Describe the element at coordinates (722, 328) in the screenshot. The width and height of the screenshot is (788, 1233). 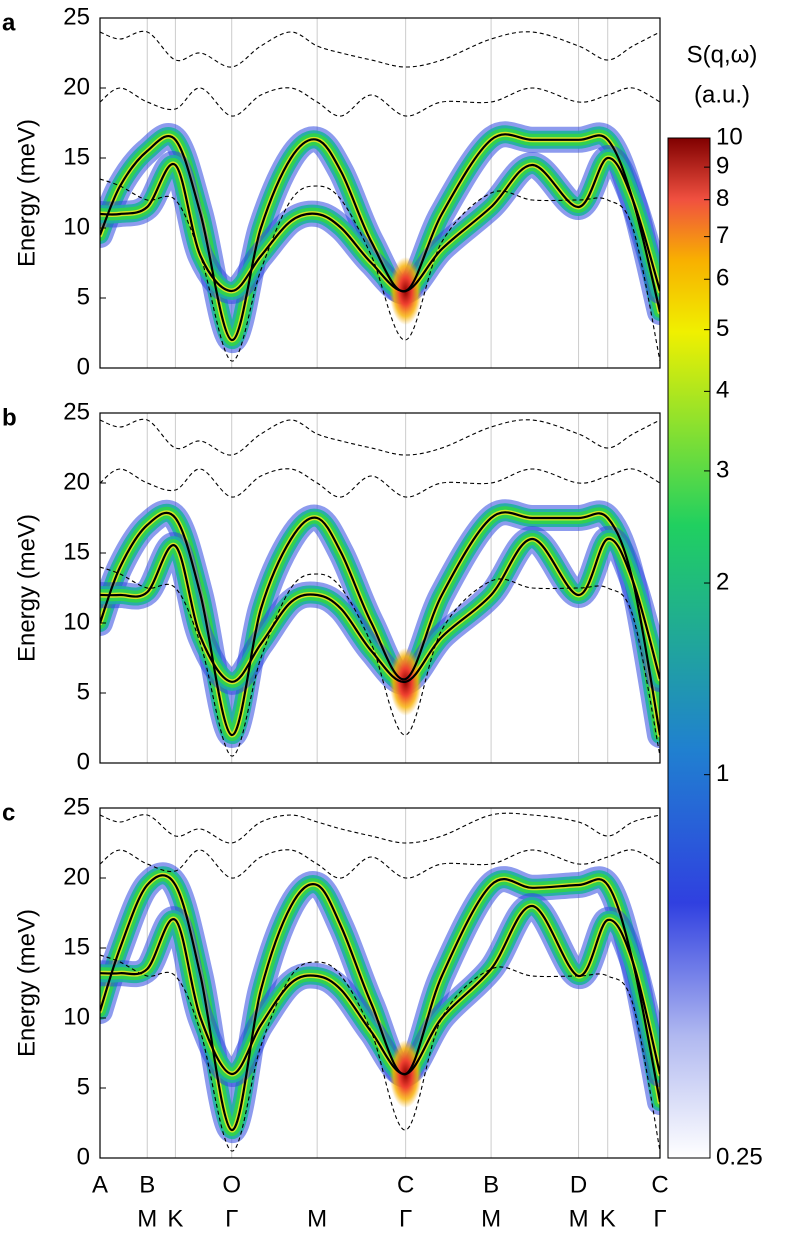
I see `colorbar-tick-label: 5` at that location.